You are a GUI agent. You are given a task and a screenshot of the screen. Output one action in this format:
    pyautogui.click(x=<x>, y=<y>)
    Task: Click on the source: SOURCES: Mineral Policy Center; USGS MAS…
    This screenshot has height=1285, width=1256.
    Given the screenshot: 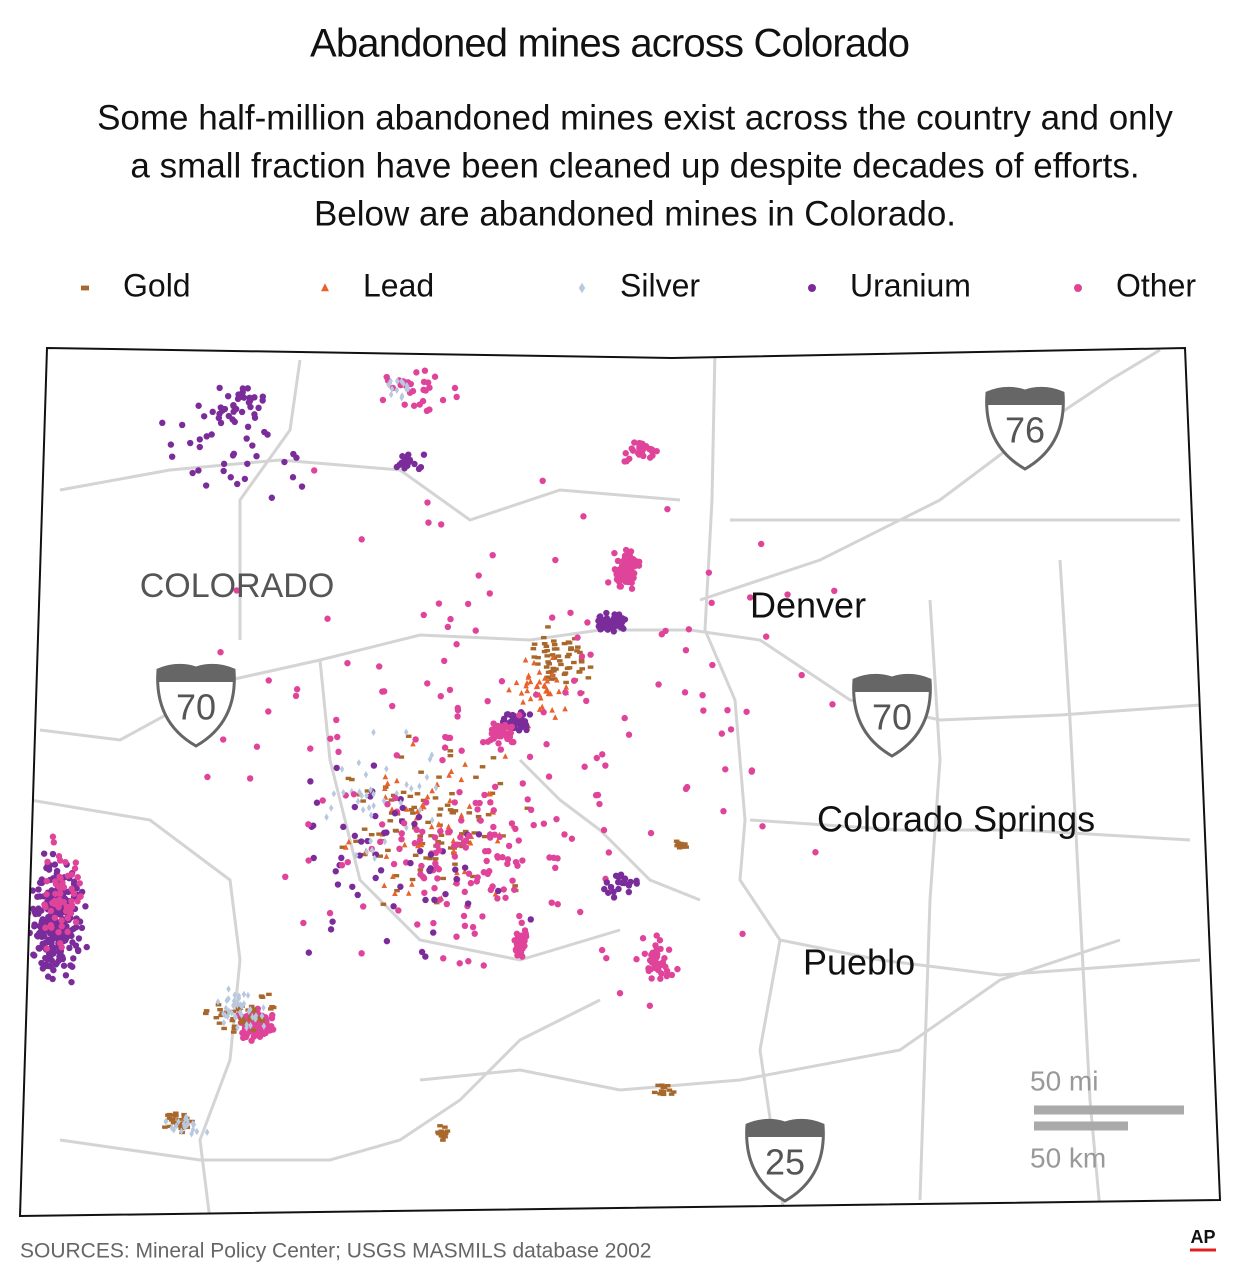 What is the action you would take?
    pyautogui.click(x=335, y=1251)
    